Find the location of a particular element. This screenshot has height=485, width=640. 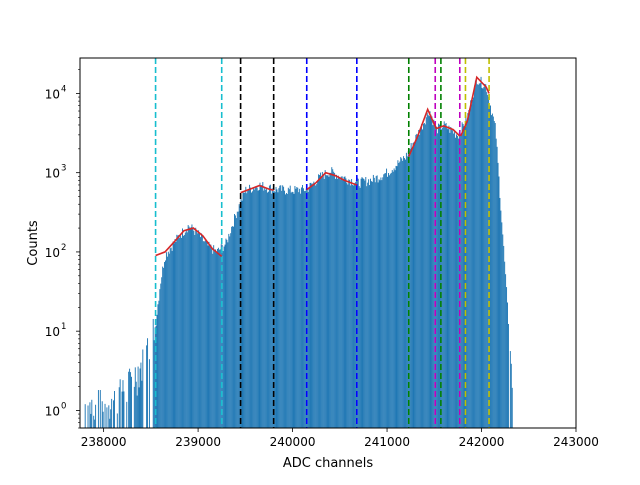

x-tick-label: 243000 is located at coordinates (576, 442).